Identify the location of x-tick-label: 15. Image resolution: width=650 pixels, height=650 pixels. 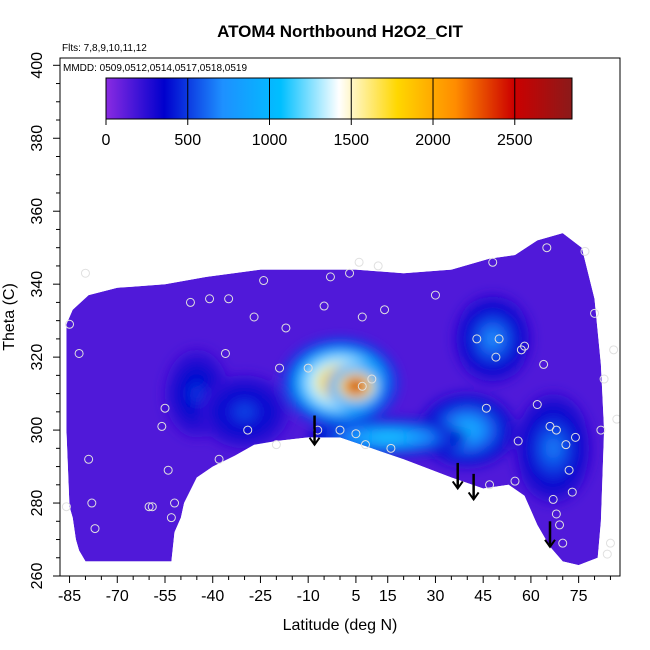
(388, 596).